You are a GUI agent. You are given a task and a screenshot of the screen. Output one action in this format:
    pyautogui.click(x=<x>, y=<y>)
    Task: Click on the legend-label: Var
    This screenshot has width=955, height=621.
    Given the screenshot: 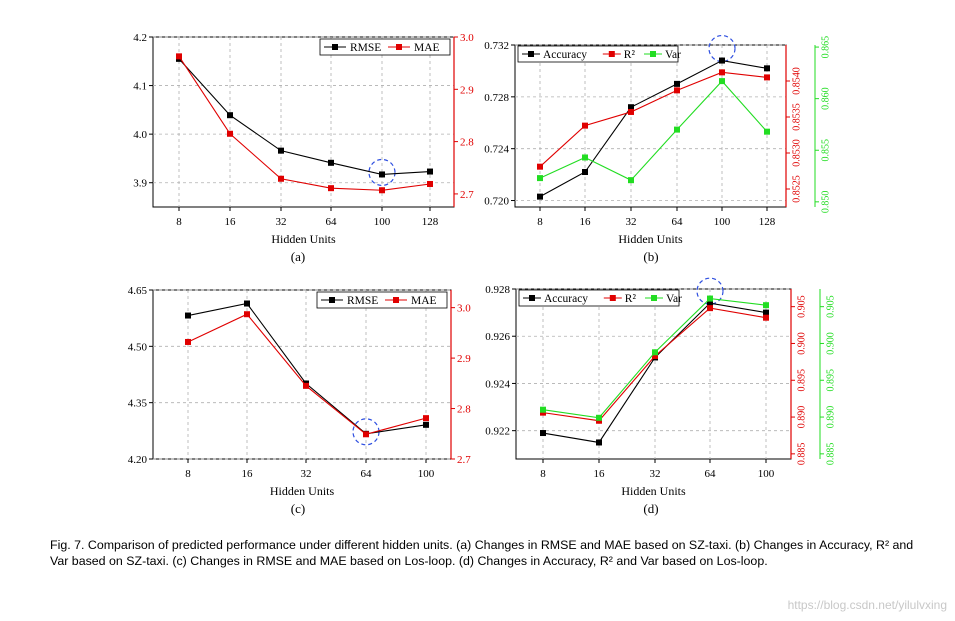 What is the action you would take?
    pyautogui.click(x=674, y=299)
    